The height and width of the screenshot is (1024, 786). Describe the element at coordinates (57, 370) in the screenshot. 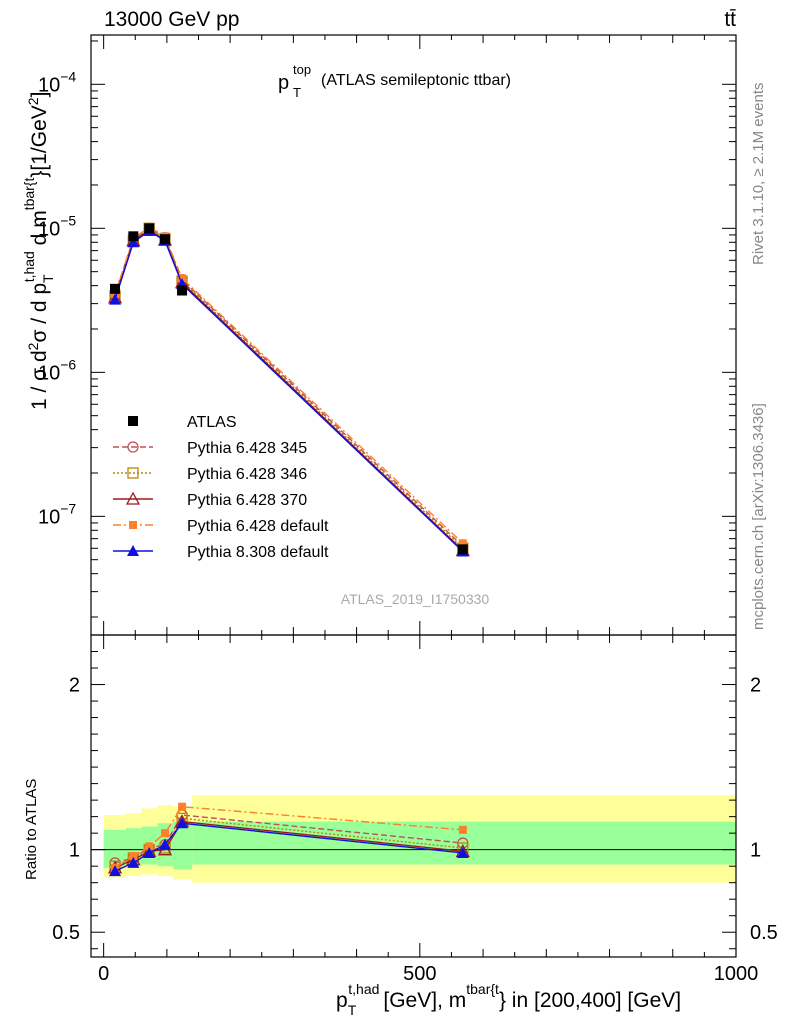

I see `y-tick-label: 10⁻⁶` at that location.